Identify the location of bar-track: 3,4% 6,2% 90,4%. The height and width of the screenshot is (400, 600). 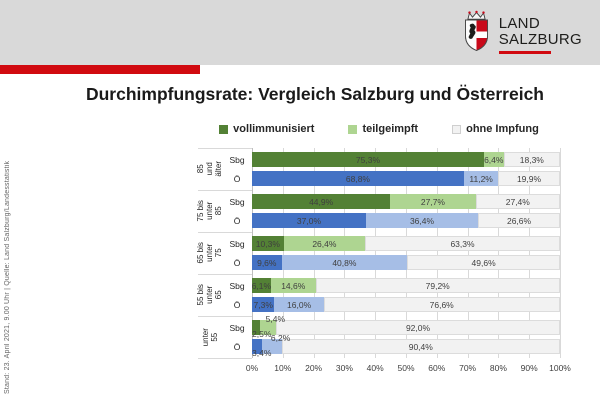
(406, 345).